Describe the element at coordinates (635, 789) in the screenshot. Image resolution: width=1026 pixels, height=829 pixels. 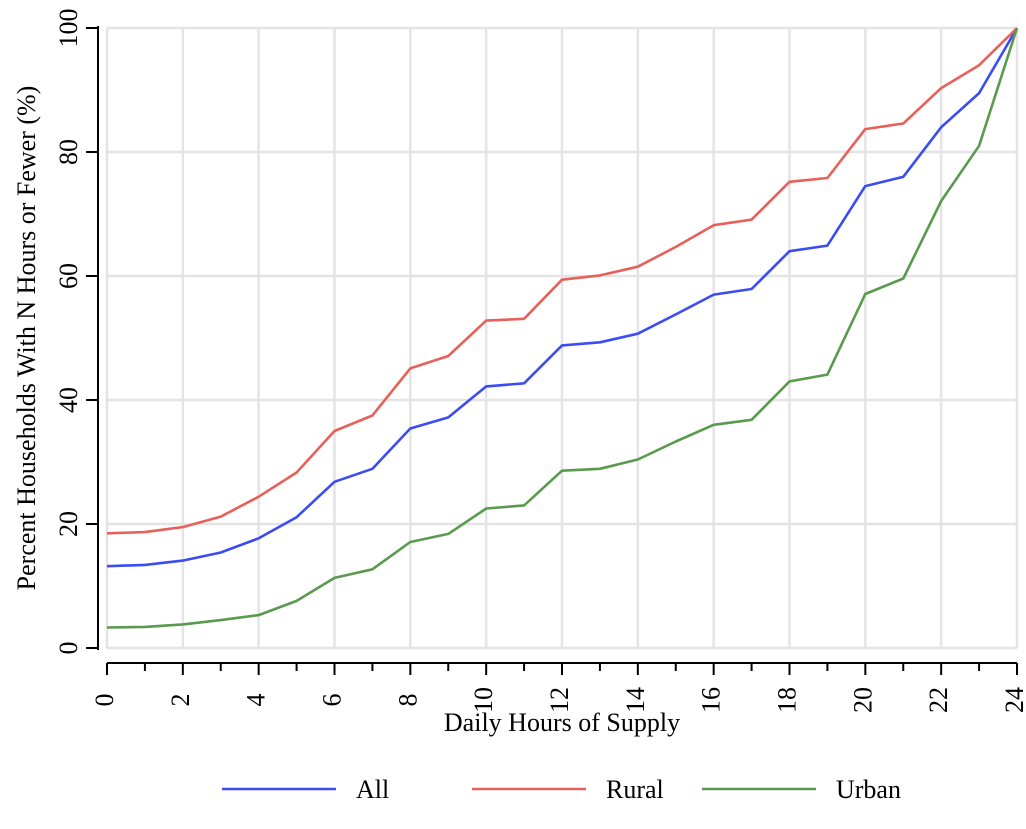
I see `legend-label-rural: Rural` at that location.